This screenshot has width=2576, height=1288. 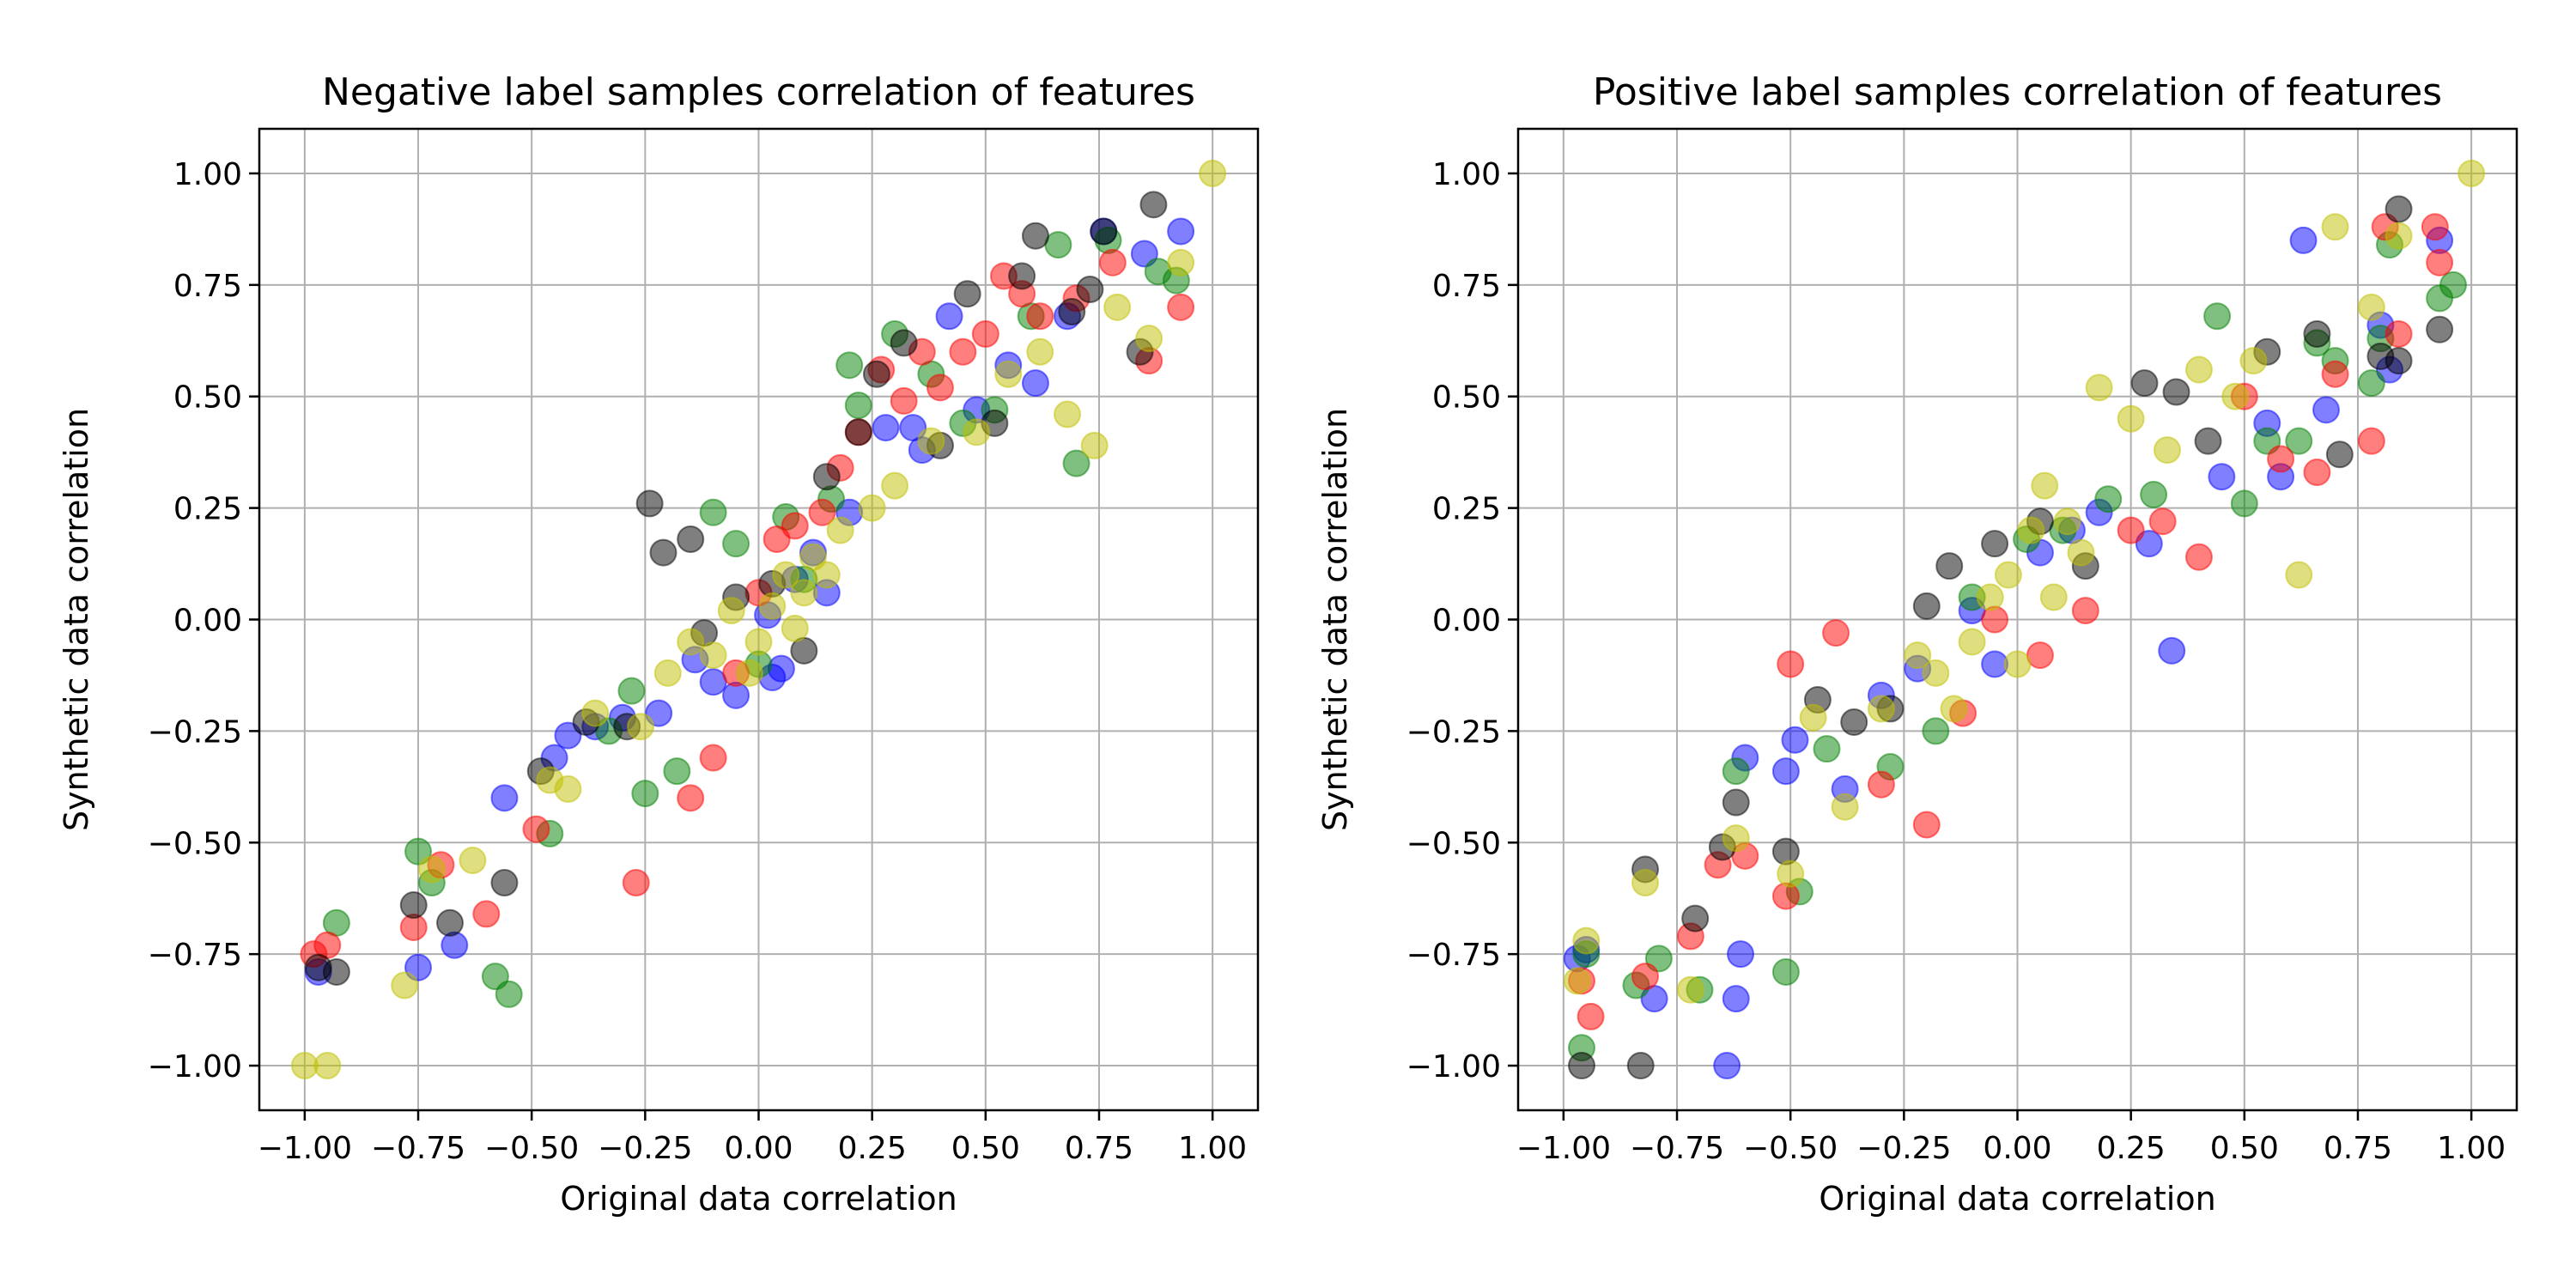 What do you see at coordinates (1466, 175) in the screenshot?
I see `y-tick-label: 1.00` at bounding box center [1466, 175].